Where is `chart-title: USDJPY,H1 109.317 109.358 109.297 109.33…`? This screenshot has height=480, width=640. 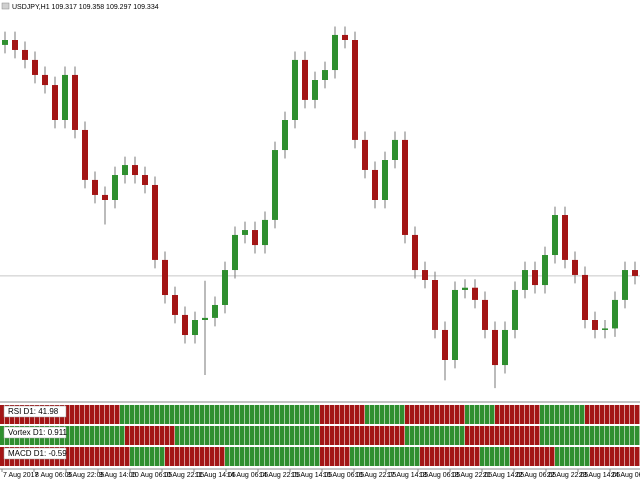
chart-title: USDJPY,H1 109.317 109.358 109.297 109.33… is located at coordinates (85, 7).